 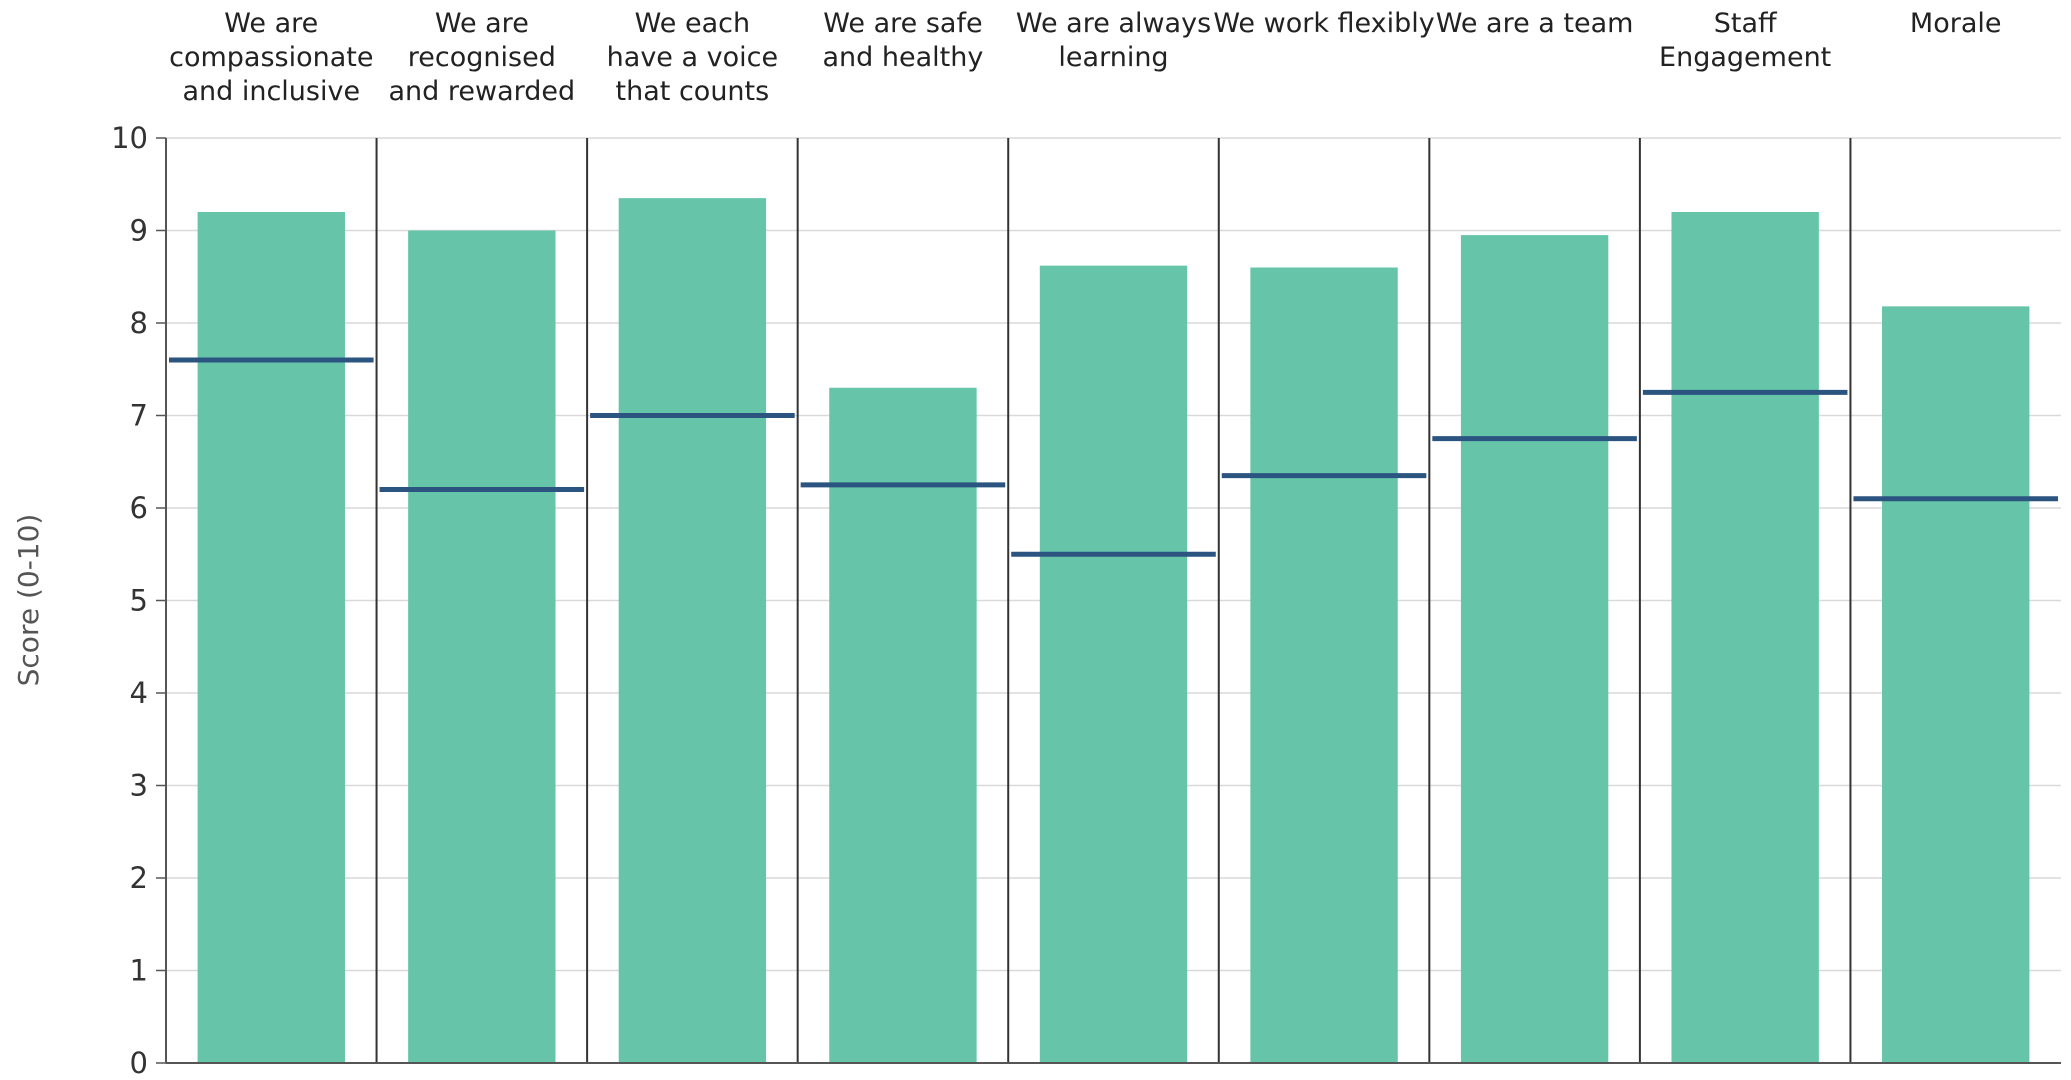 What do you see at coordinates (139, 508) in the screenshot?
I see `y-tick-label: 6` at bounding box center [139, 508].